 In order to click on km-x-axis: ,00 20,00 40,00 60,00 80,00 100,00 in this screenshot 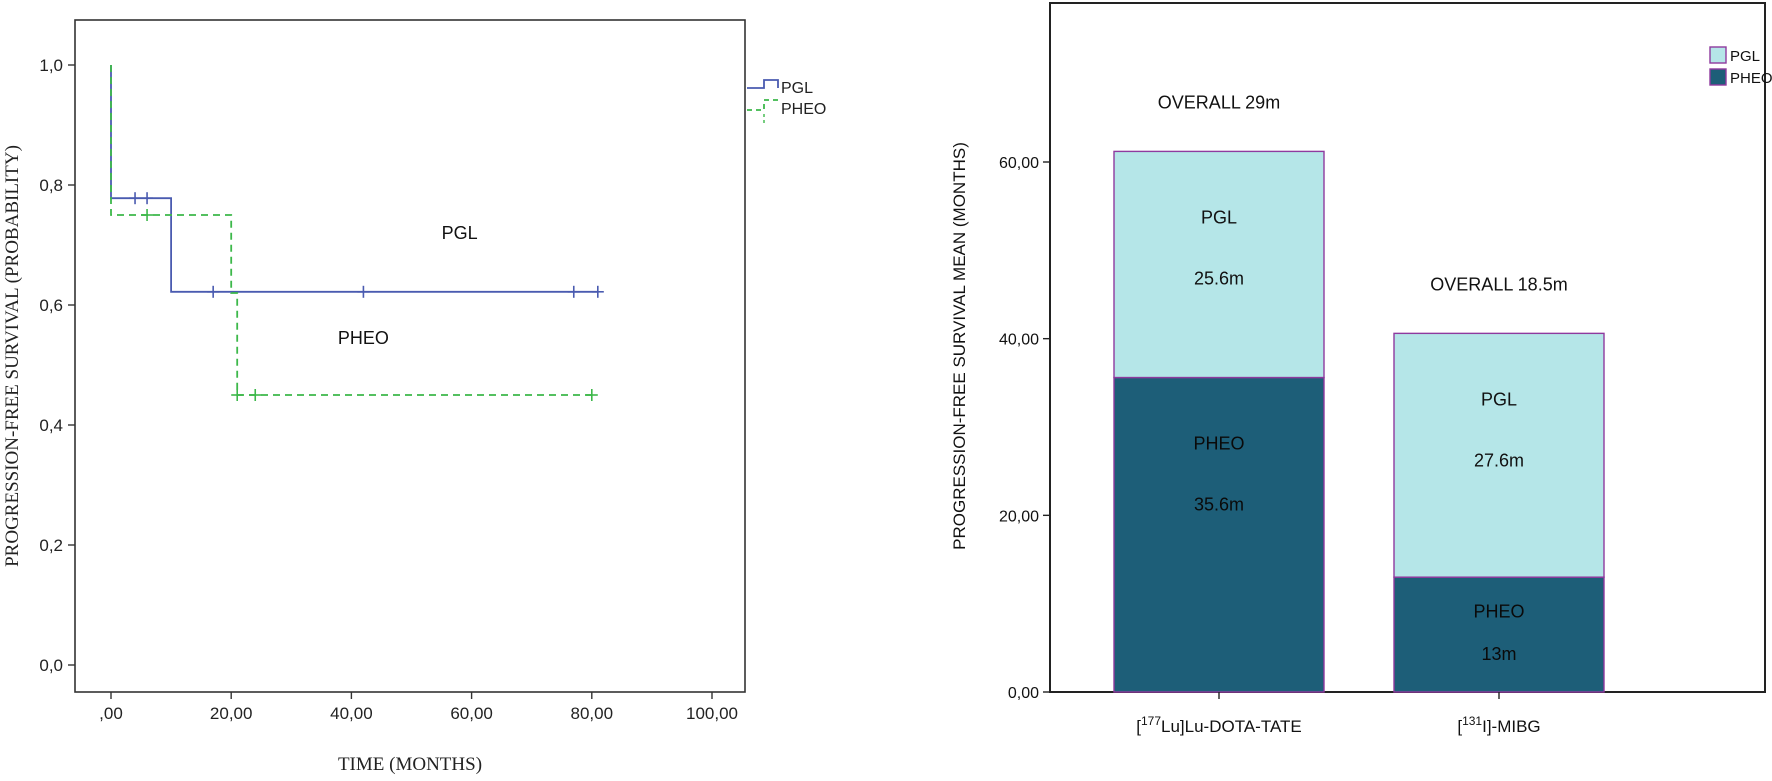, I will do `click(418, 707)`.